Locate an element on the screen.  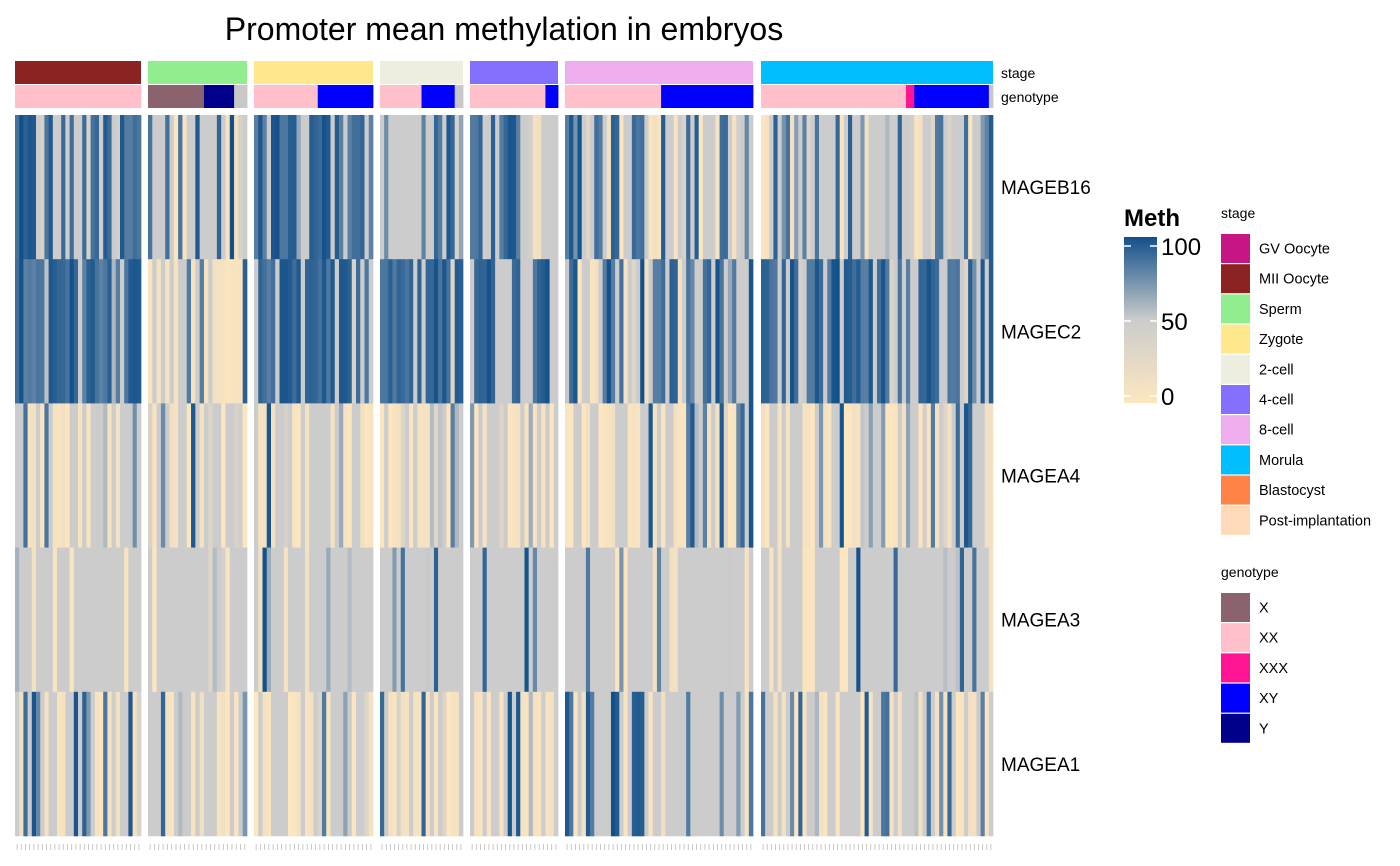
meth-tick-label: 50 is located at coordinates (1174, 322).